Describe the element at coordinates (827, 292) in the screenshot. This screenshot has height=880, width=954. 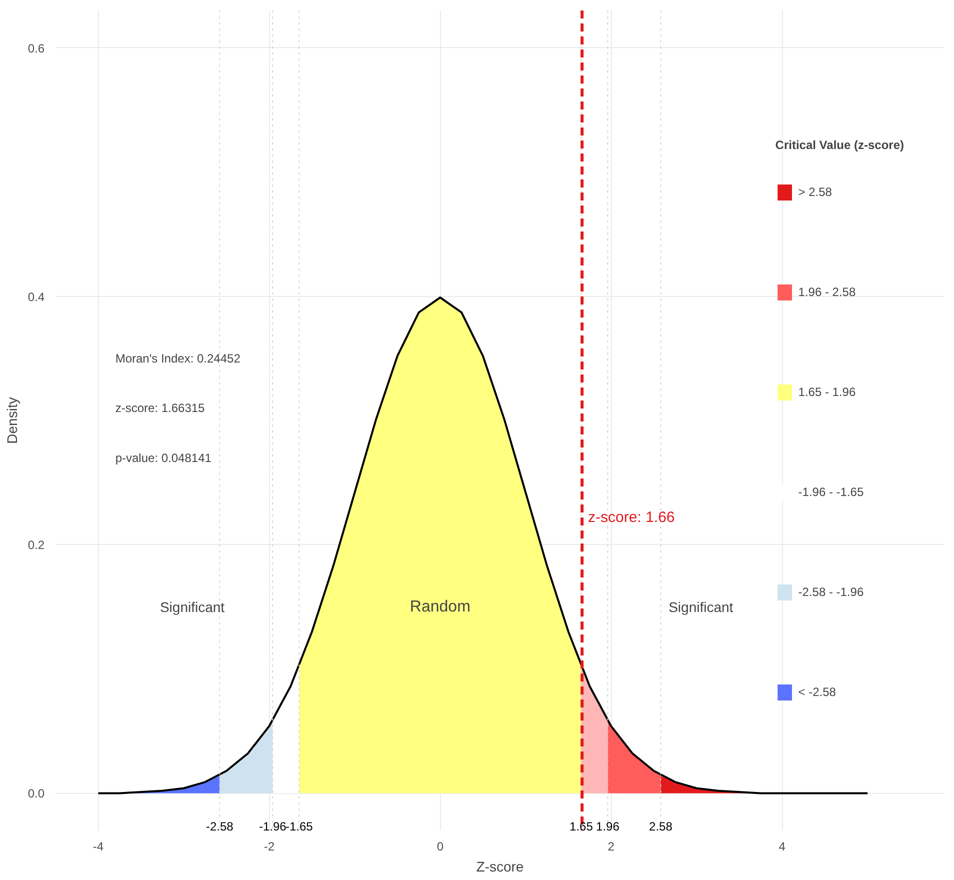
I see `legend-label: 1.96 - 2.58` at that location.